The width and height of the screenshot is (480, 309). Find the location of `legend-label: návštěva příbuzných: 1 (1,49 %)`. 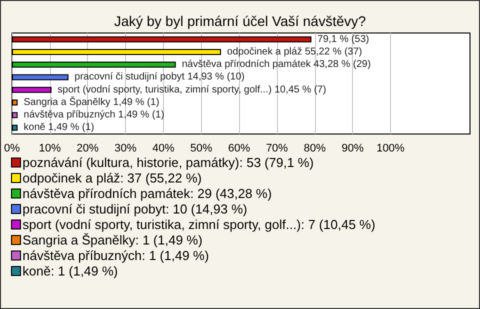

legend-label: návštěva příbuzných: 1 (1,49 %) is located at coordinates (115, 255).